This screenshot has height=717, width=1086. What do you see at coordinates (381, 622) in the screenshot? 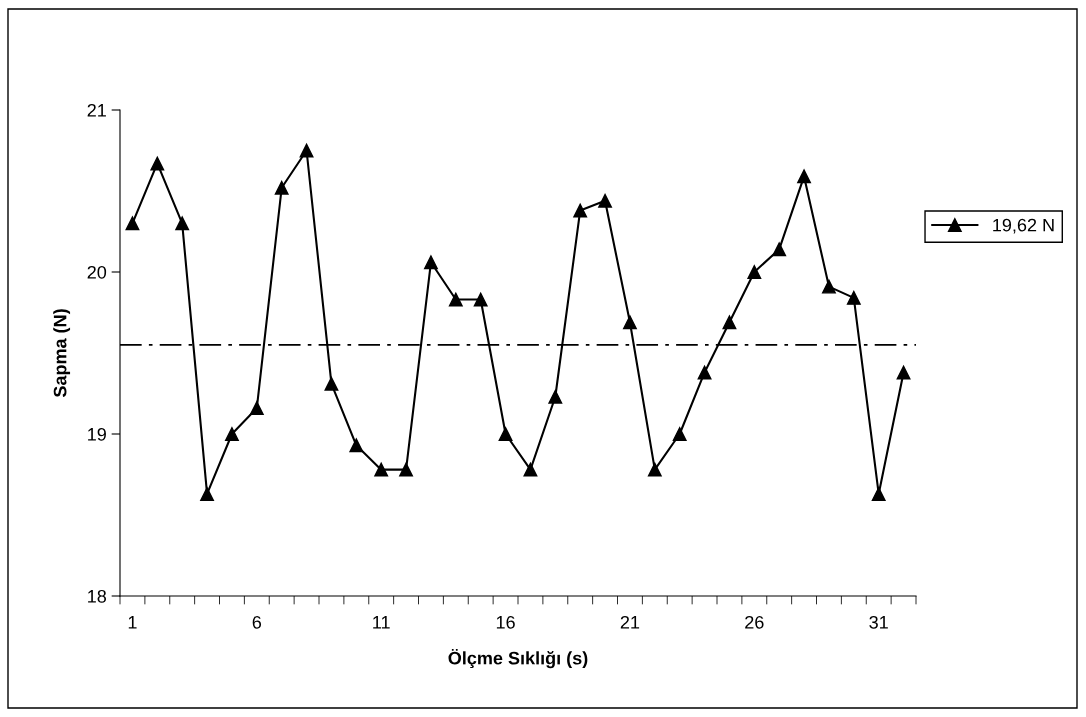
I see `x-tick-label: 11` at bounding box center [381, 622].